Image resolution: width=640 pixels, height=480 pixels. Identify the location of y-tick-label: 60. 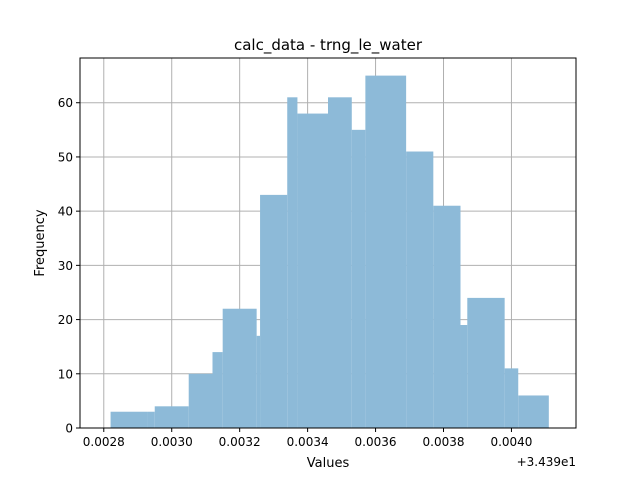
(65, 103).